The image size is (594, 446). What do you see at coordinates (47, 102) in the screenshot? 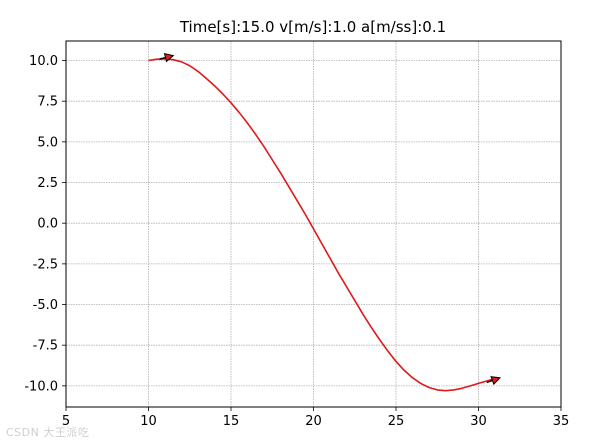
I see `y-tick-label: 7.5` at bounding box center [47, 102].